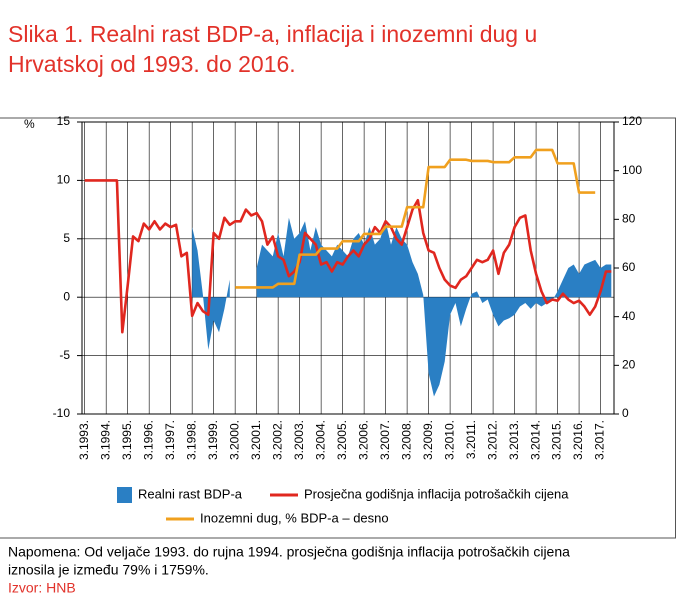  What do you see at coordinates (29, 124) in the screenshot?
I see `y-axis-label: %` at bounding box center [29, 124].